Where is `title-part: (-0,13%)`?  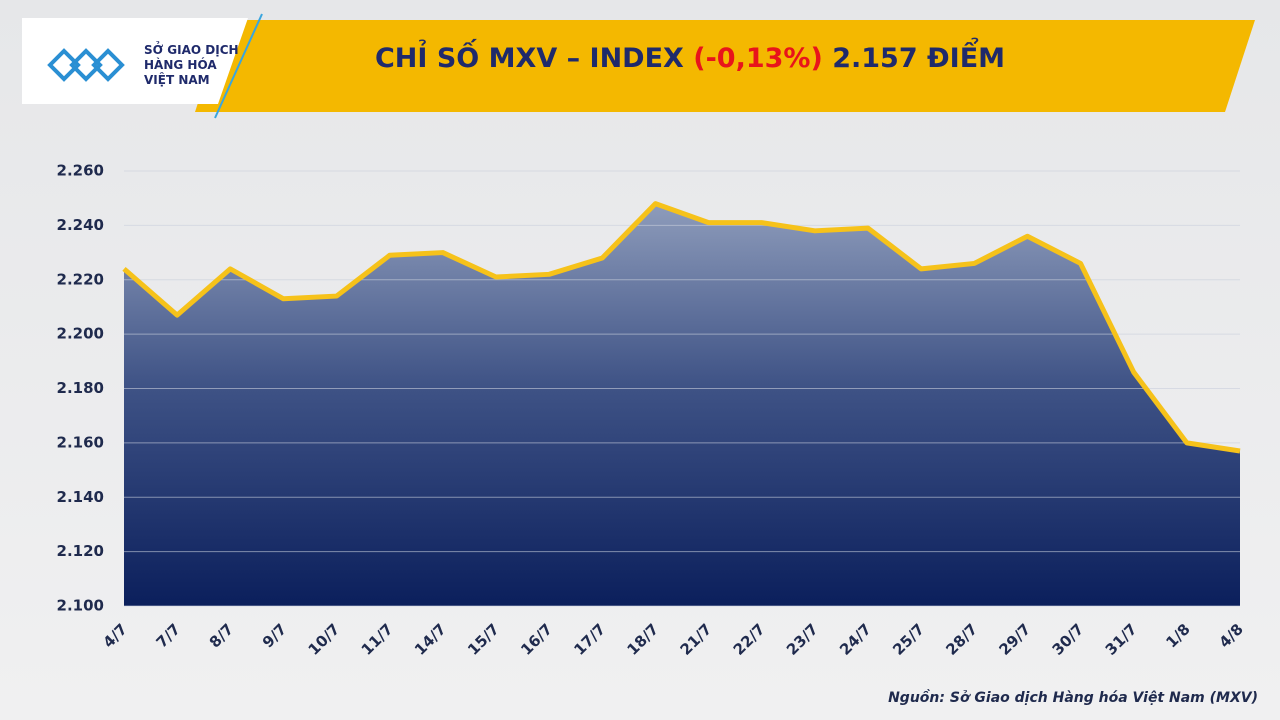 title-part: (-0,13%) is located at coordinates (758, 58).